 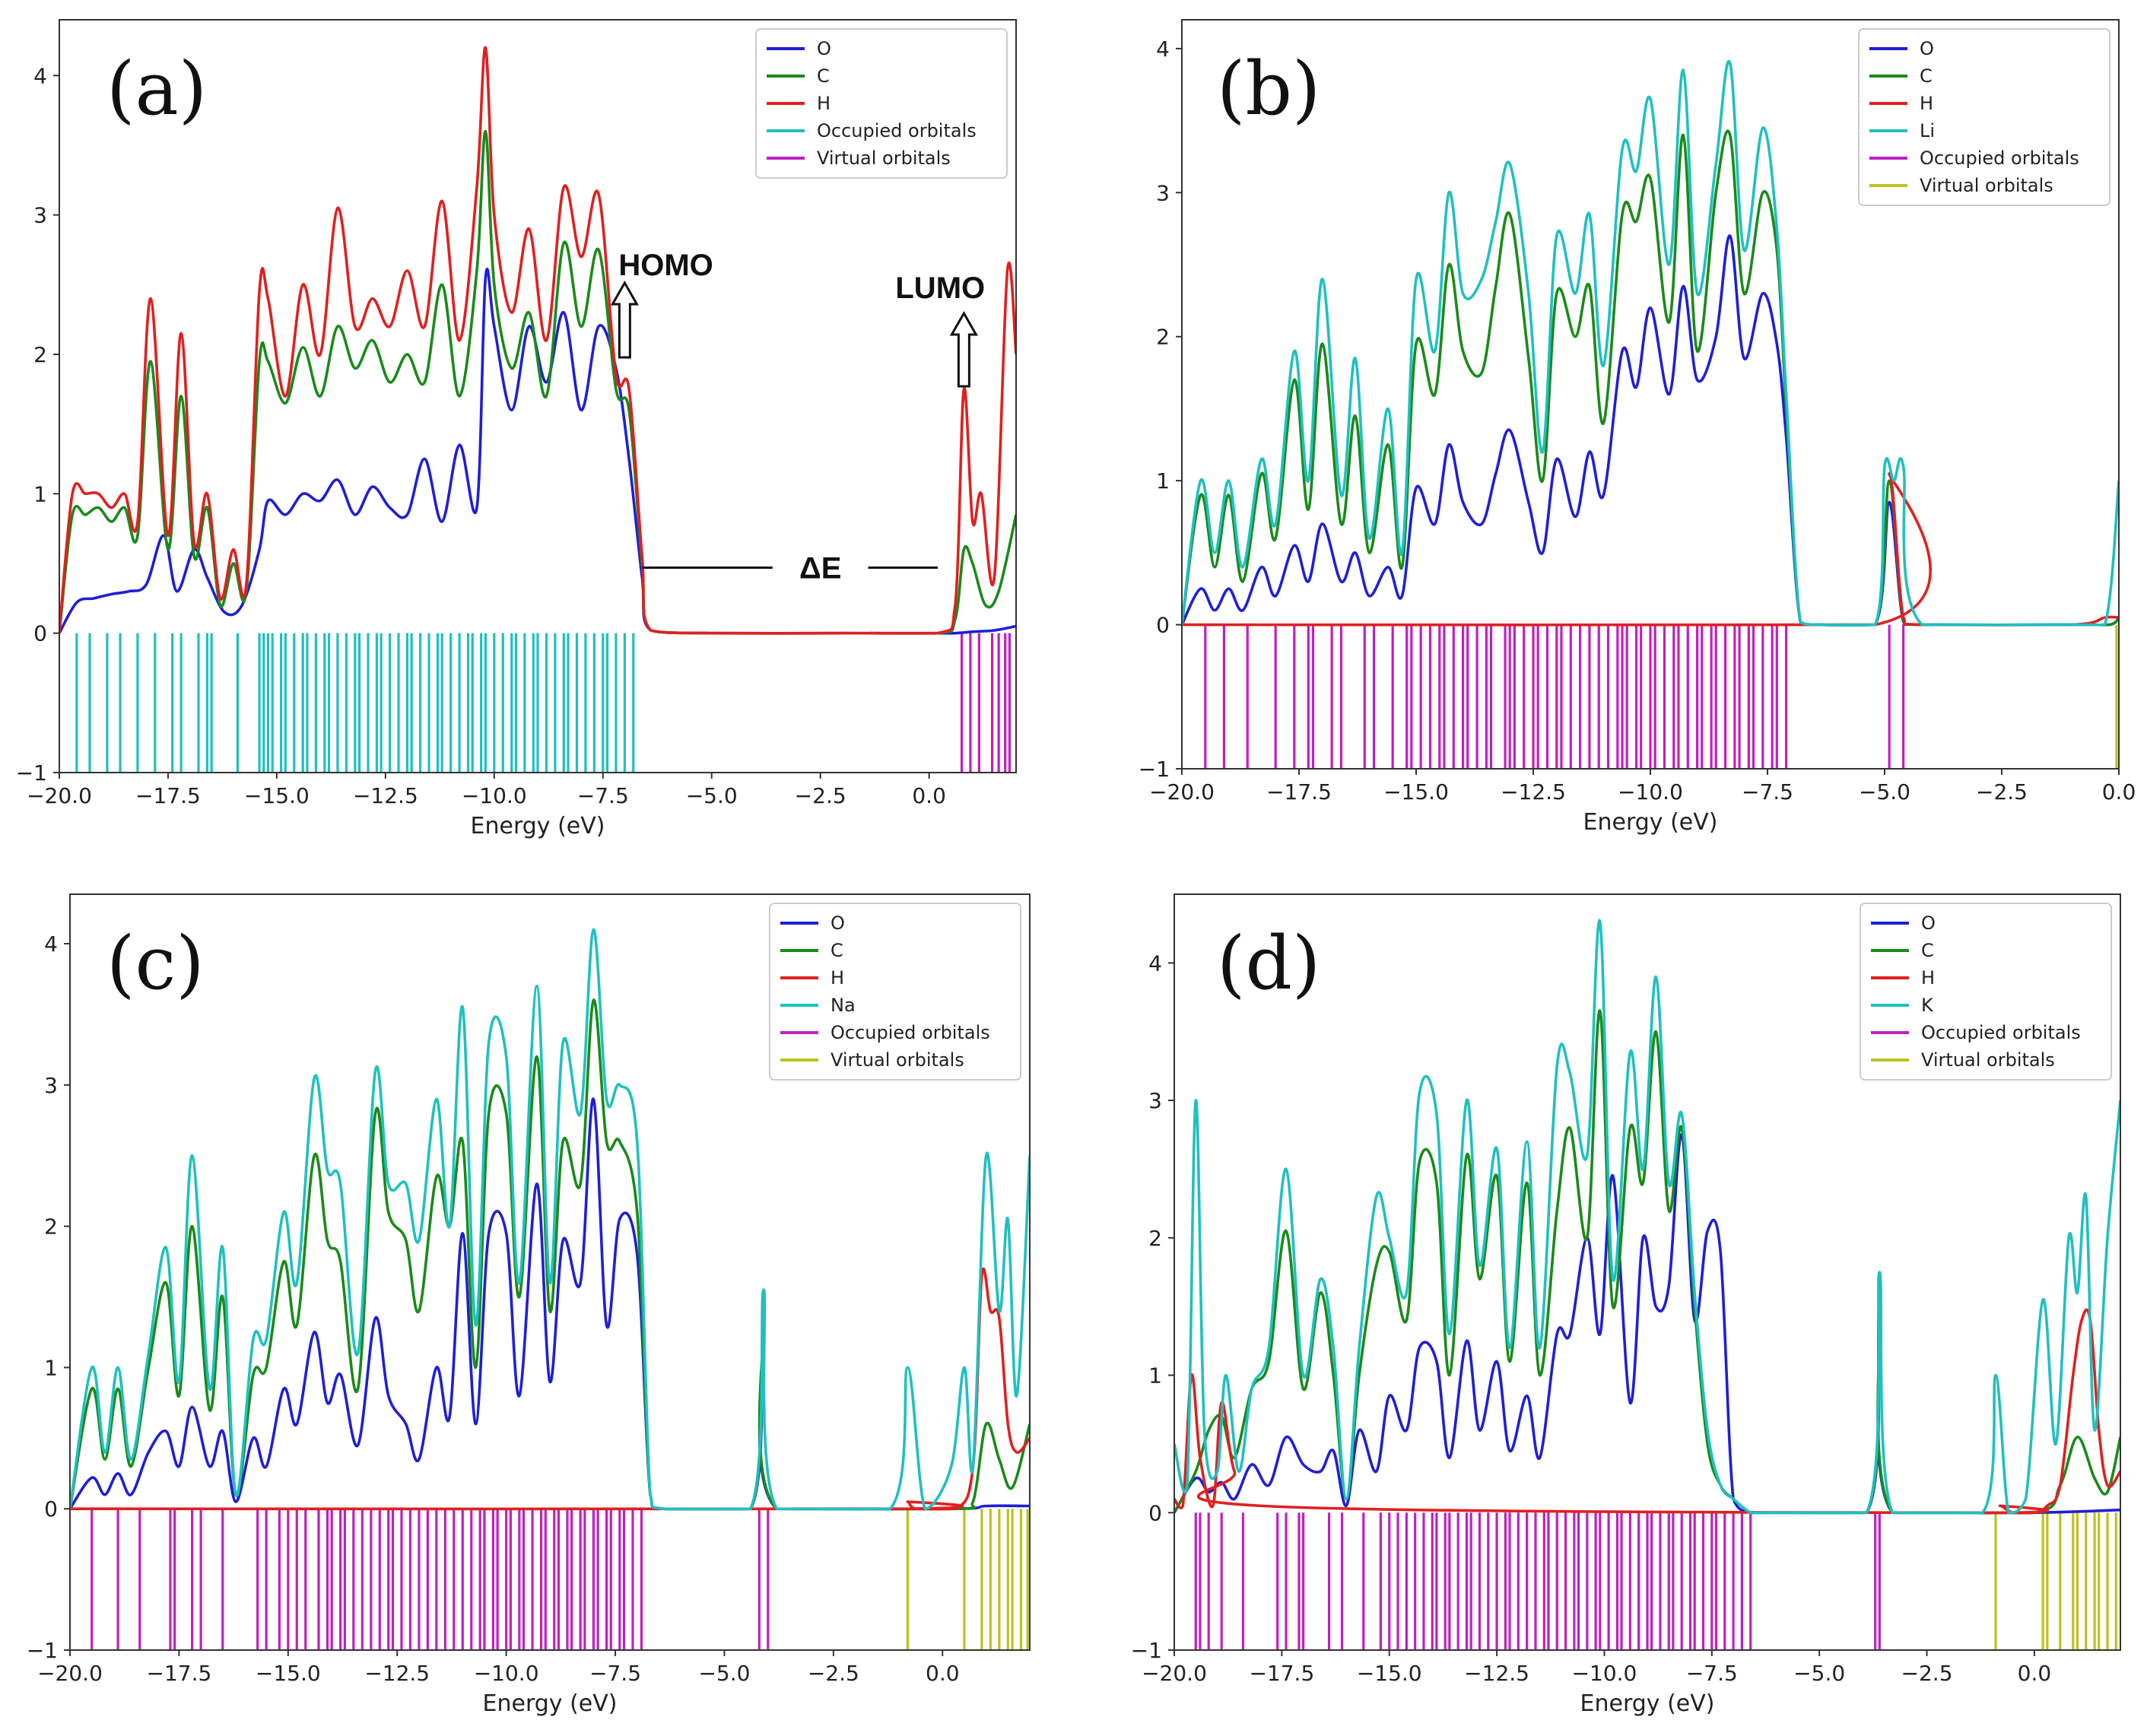 What do you see at coordinates (820, 569) in the screenshot?
I see `gap-label: ΔE` at bounding box center [820, 569].